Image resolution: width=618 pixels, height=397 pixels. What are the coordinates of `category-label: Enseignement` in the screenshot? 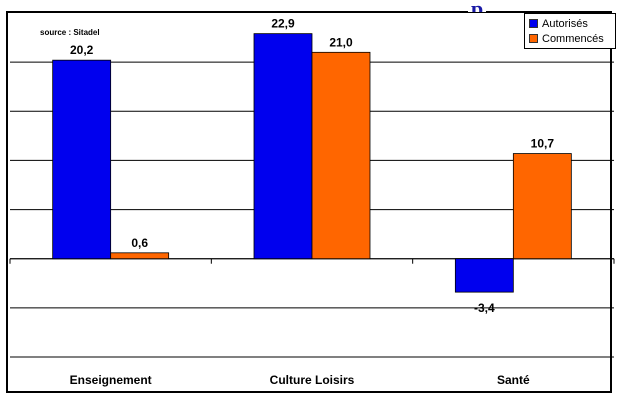 It's located at (111, 380).